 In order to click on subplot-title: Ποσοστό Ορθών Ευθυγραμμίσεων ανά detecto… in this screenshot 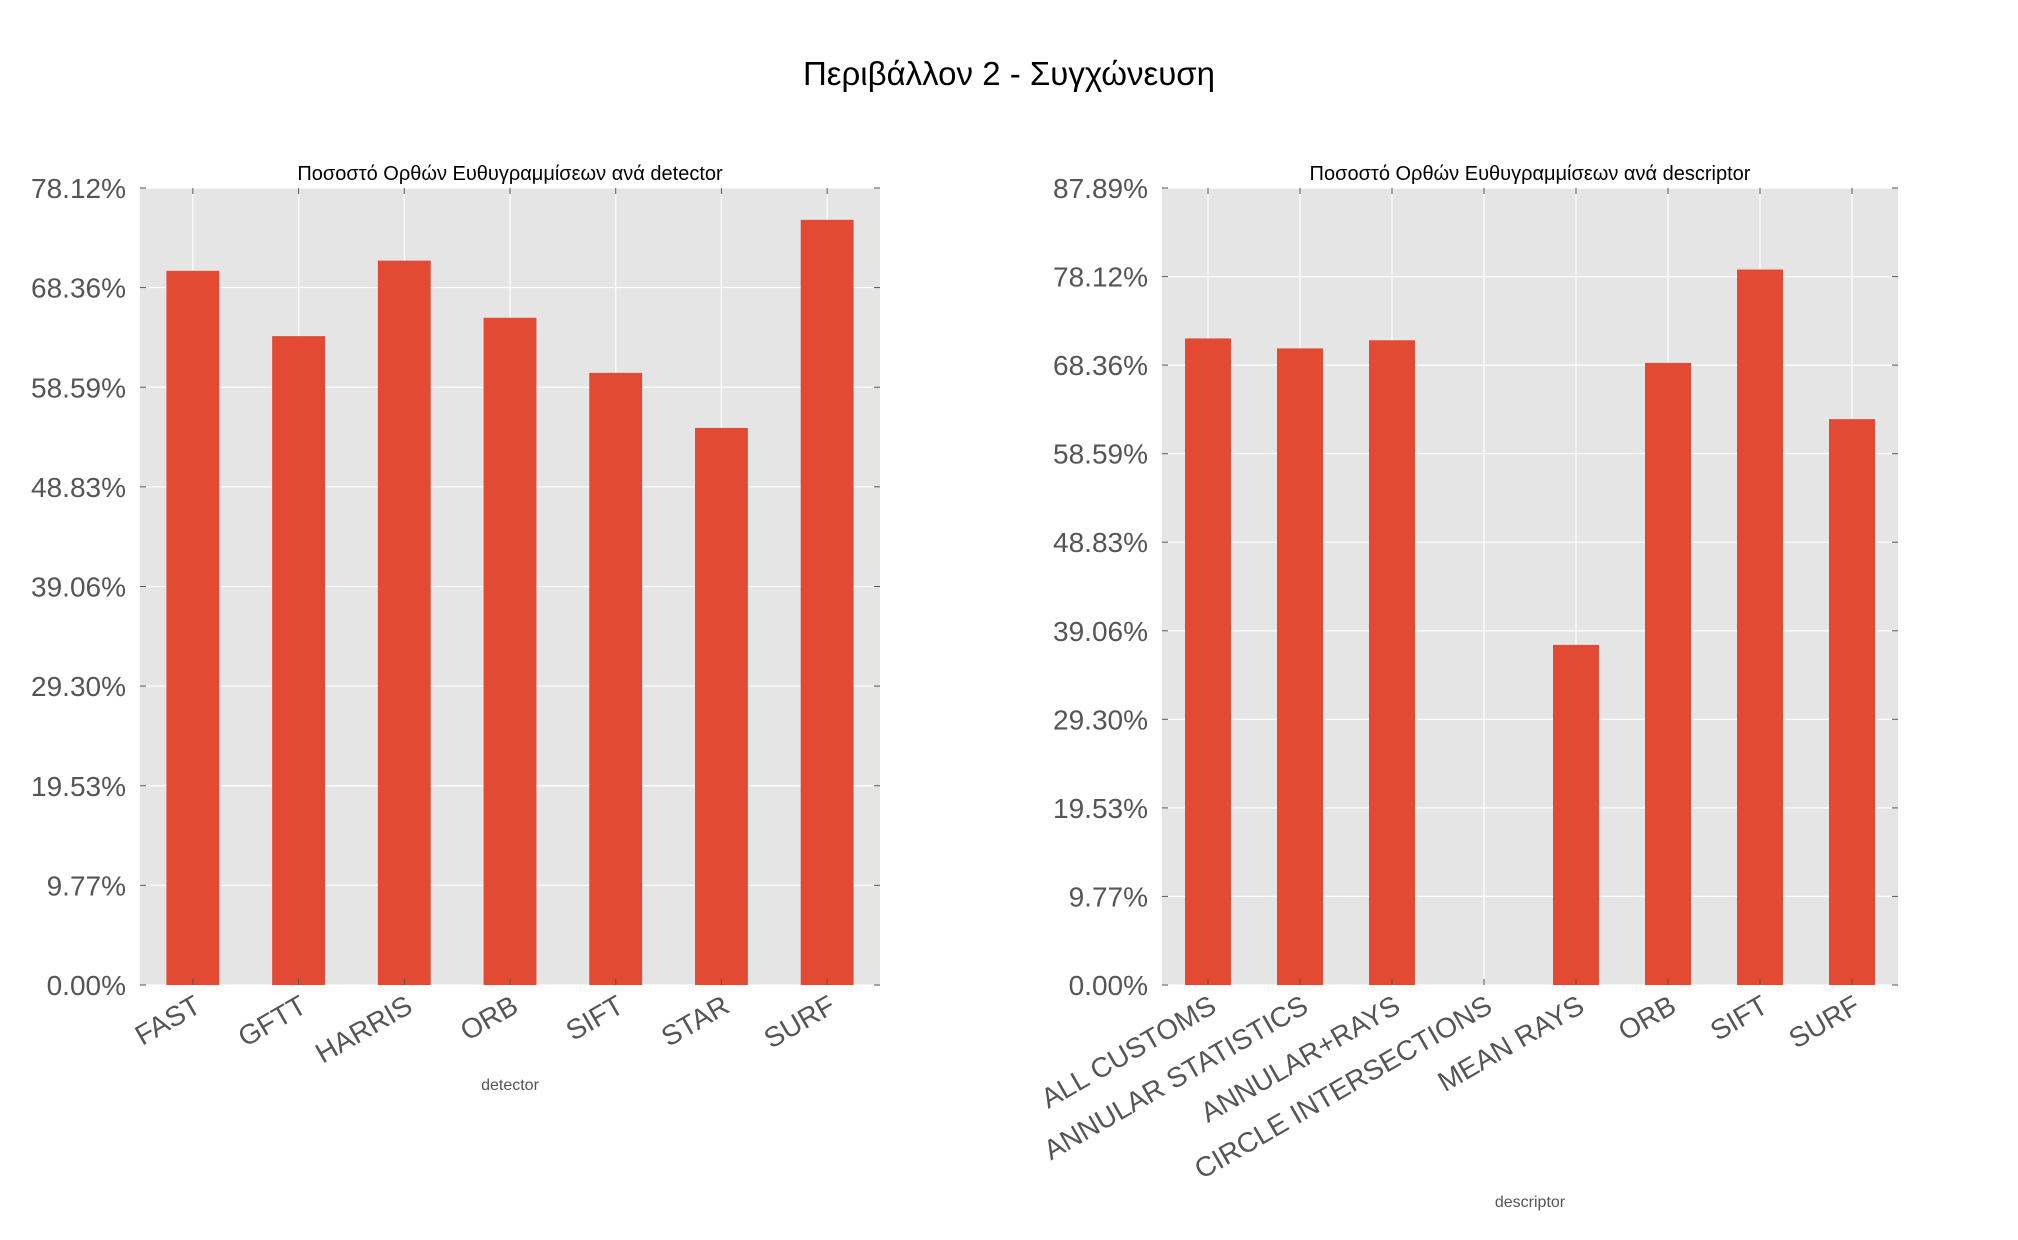, I will do `click(510, 174)`.